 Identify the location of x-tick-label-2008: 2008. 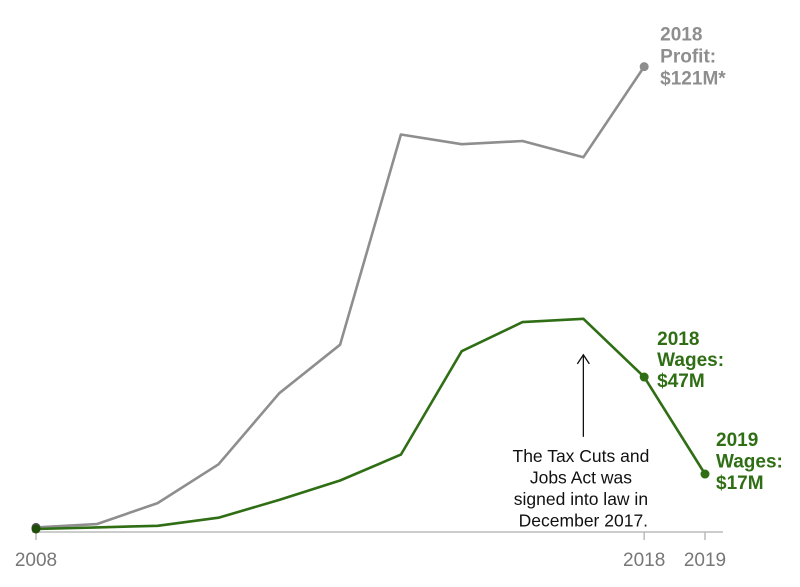
(36, 560).